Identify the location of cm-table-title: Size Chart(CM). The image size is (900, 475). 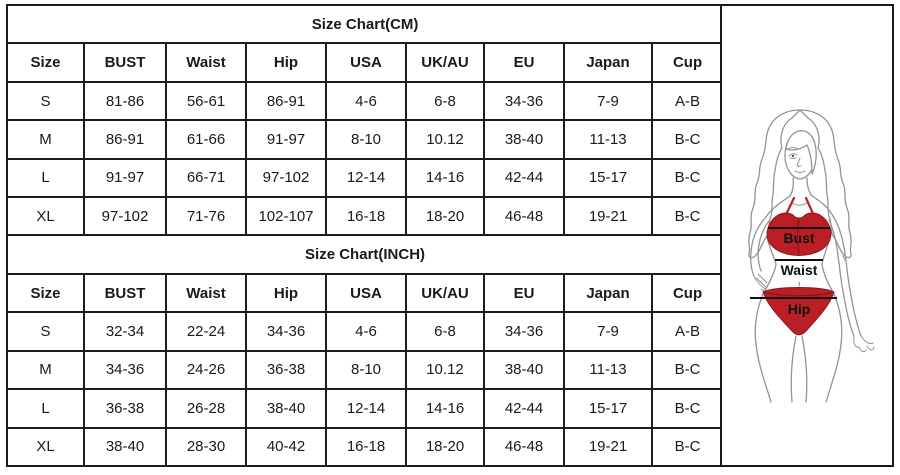
(365, 24).